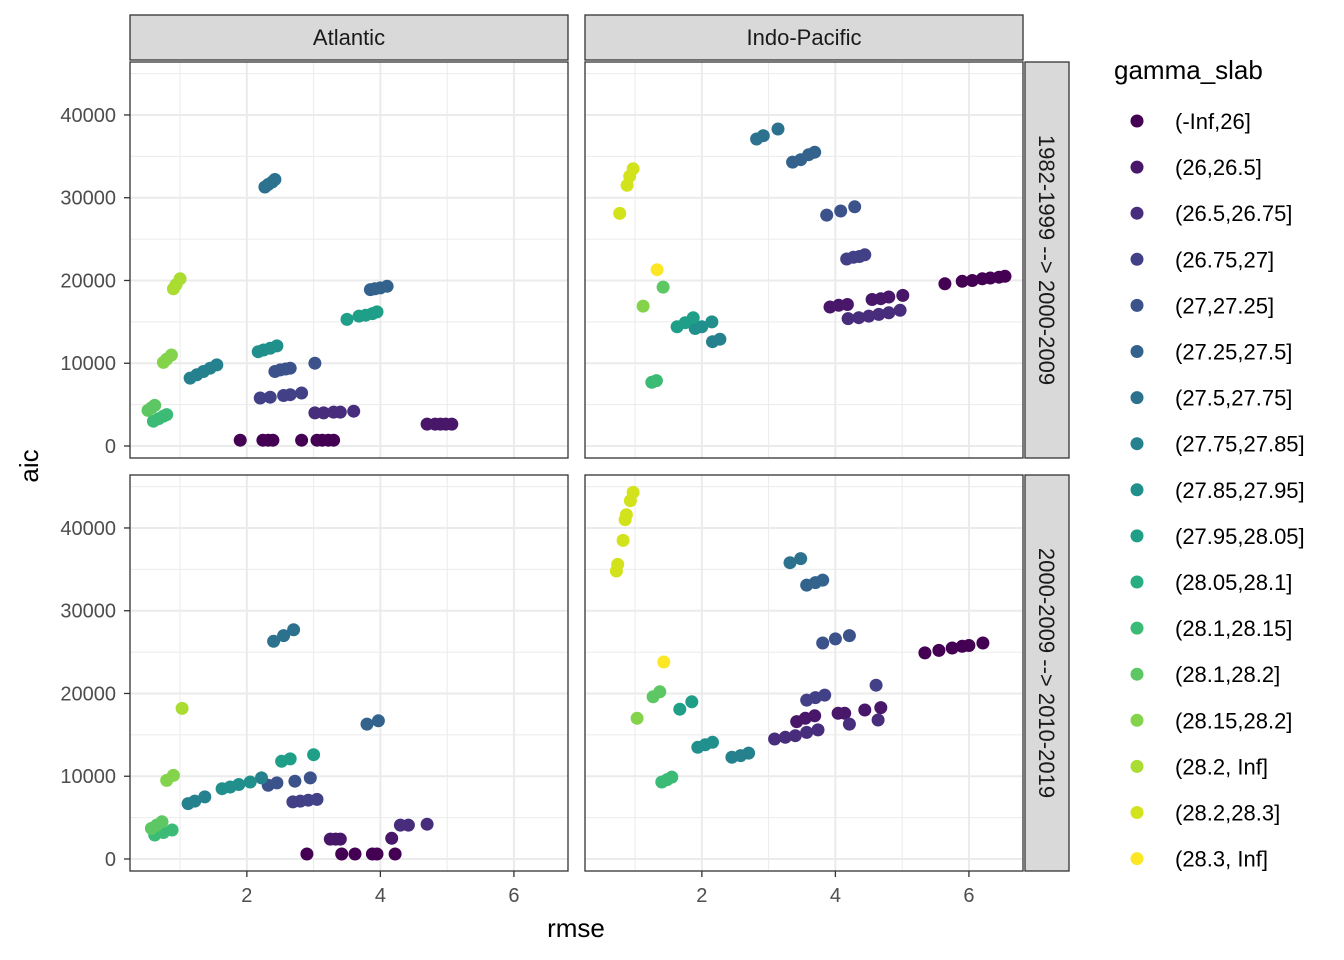 The image size is (1344, 960). Describe the element at coordinates (1224, 259) in the screenshot. I see `legend-label: (26.75,27]` at that location.